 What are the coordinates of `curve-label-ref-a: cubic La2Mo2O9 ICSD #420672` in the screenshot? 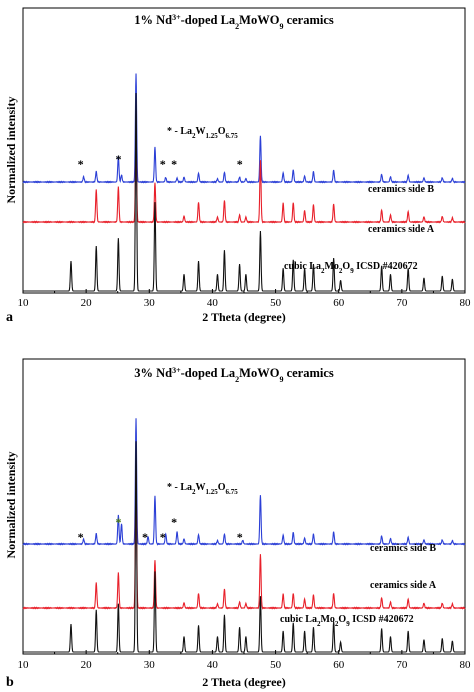 It's located at (351, 268).